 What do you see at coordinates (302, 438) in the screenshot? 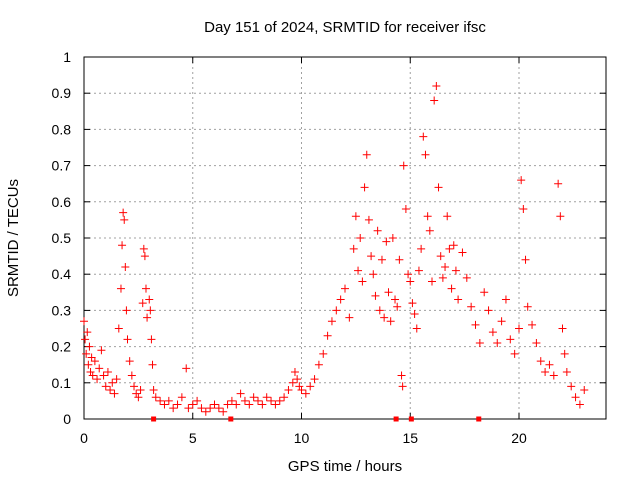
I see `x-tick-label: 10` at bounding box center [302, 438].